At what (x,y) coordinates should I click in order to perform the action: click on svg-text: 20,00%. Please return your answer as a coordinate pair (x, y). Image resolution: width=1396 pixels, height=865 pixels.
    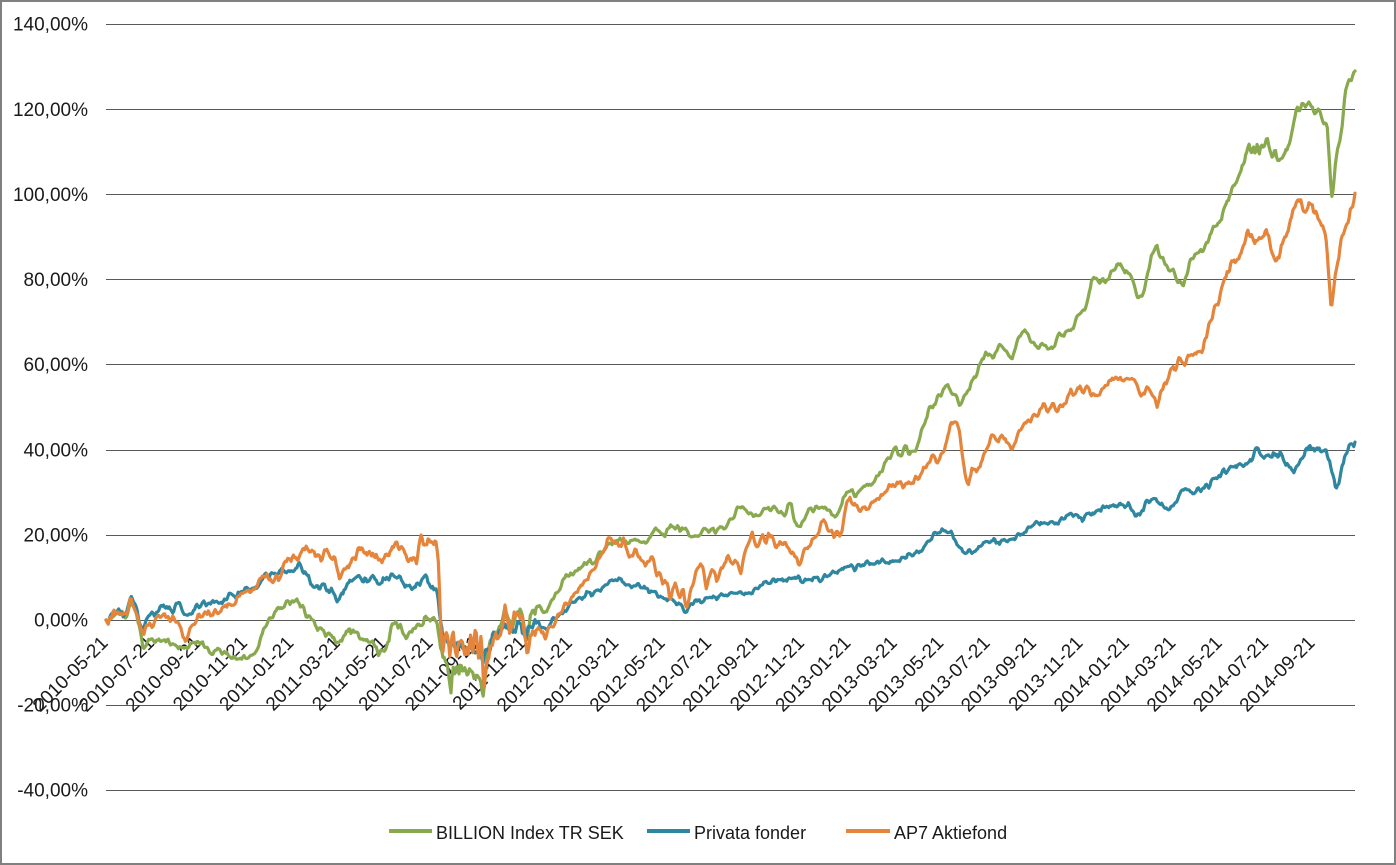
    Looking at the image, I should click on (56, 535).